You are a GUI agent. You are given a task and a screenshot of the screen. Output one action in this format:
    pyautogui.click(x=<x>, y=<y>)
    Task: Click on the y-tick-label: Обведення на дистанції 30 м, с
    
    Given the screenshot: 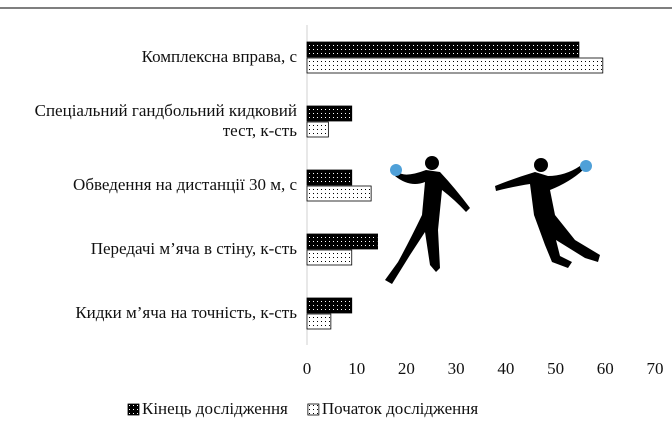 What is the action you would take?
    pyautogui.click(x=185, y=184)
    